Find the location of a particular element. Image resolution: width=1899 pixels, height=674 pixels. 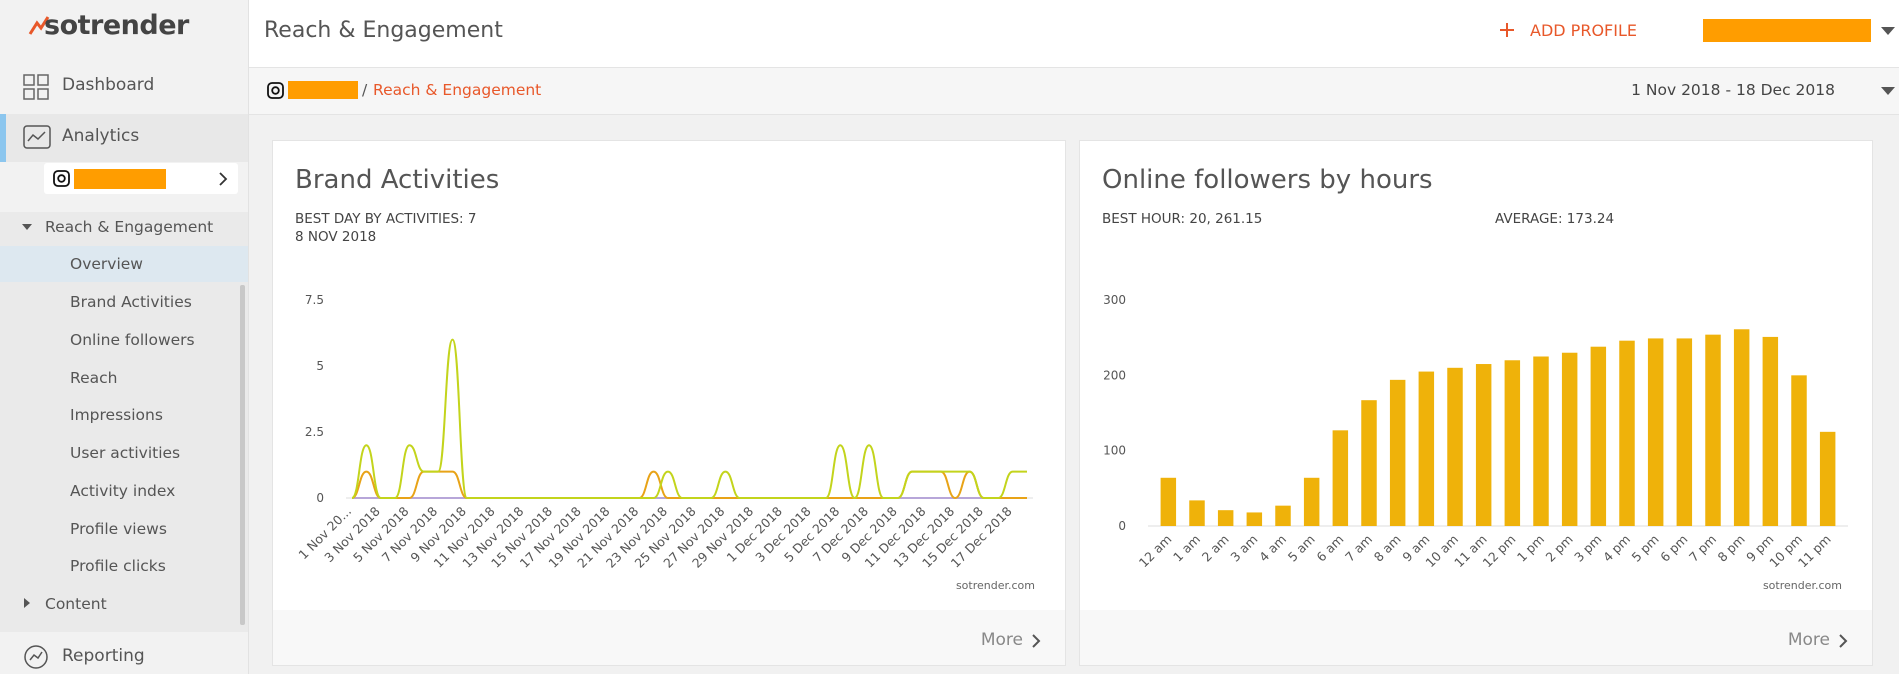

submenu-item: Reach is located at coordinates (94, 378).